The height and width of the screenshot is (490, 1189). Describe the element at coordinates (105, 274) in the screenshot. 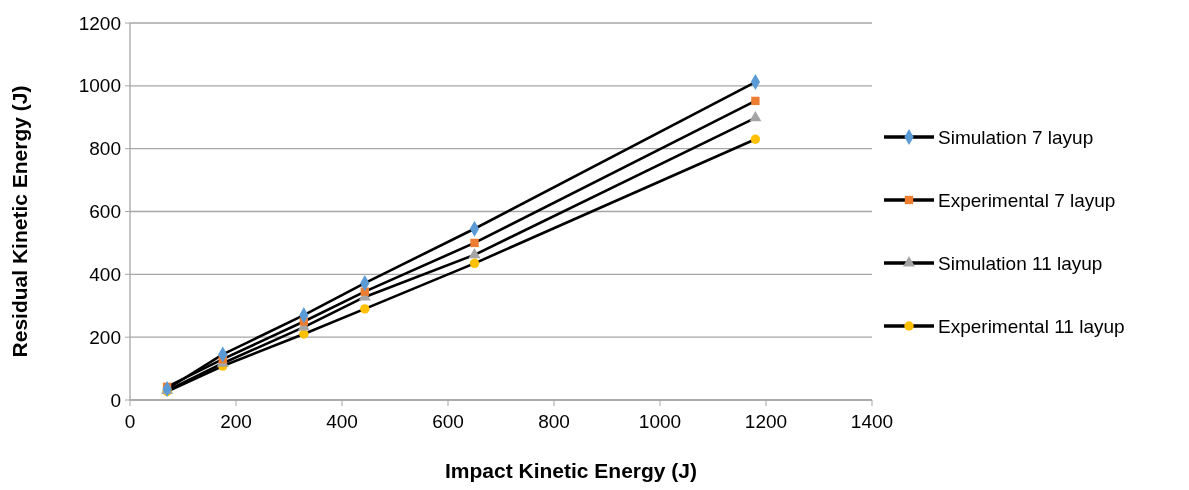

I see `y-tick-label: 400` at that location.